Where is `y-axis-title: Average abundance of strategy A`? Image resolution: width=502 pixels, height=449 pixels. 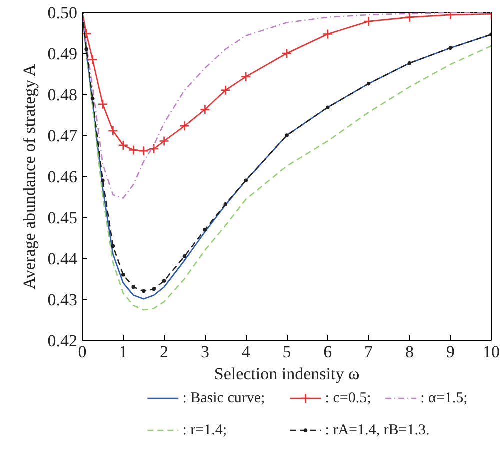
y-axis-title: Average abundance of strategy A is located at coordinates (29, 177).